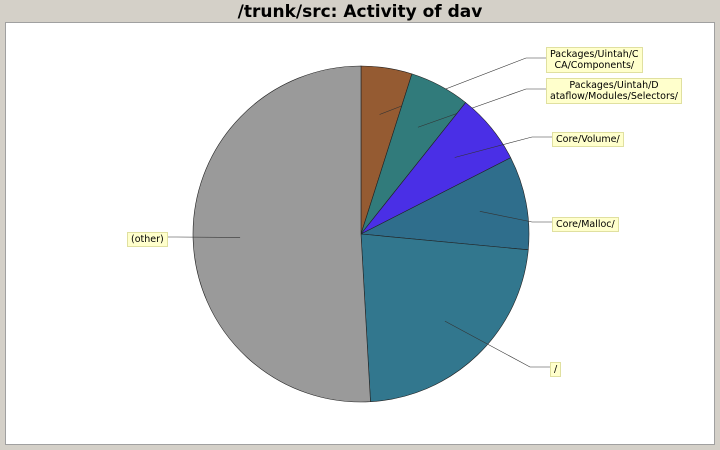 Image resolution: width=720 pixels, height=450 pixels. I want to click on chart-title: /trunk/src: Activity of dav, so click(360, 12).